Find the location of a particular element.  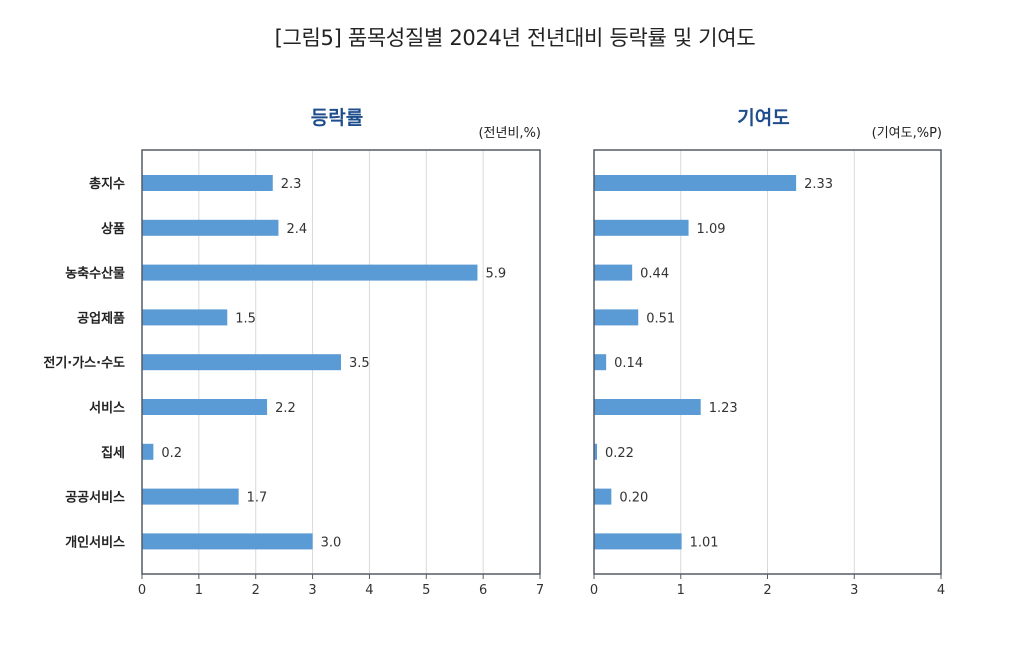

category-label: 상품 is located at coordinates (113, 229).